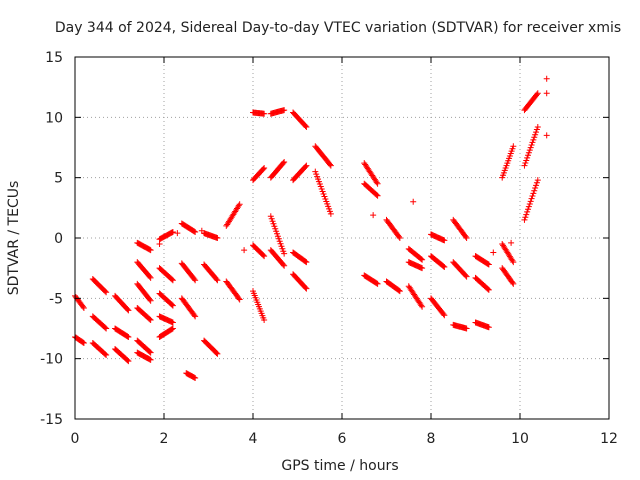 Image resolution: width=640 pixels, height=480 pixels. What do you see at coordinates (54, 58) in the screenshot?
I see `y-tick-label: 15` at bounding box center [54, 58].